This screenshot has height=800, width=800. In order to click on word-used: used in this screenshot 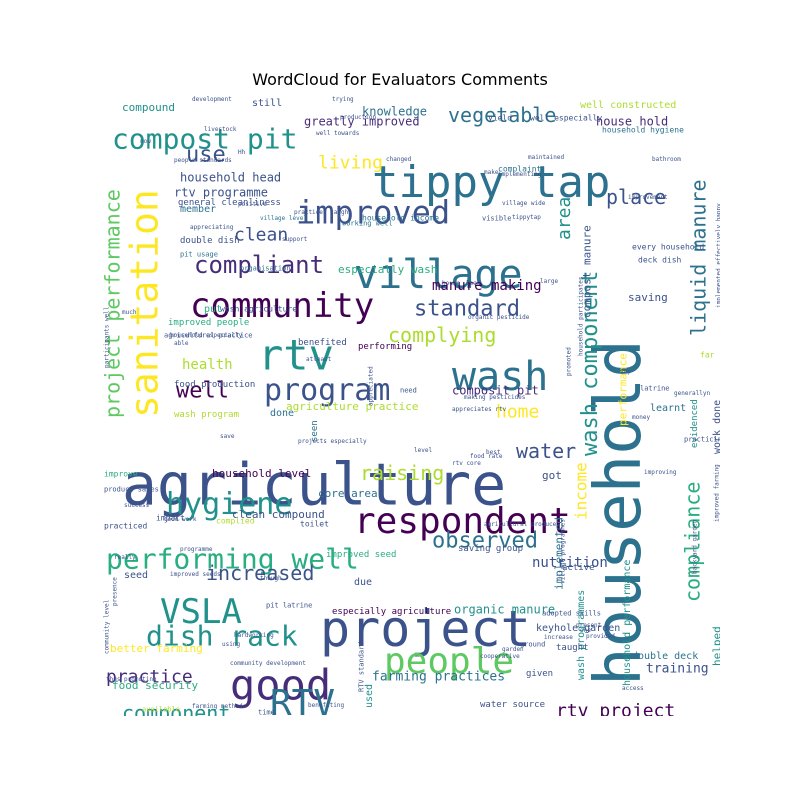, I will do `click(369, 696)`.